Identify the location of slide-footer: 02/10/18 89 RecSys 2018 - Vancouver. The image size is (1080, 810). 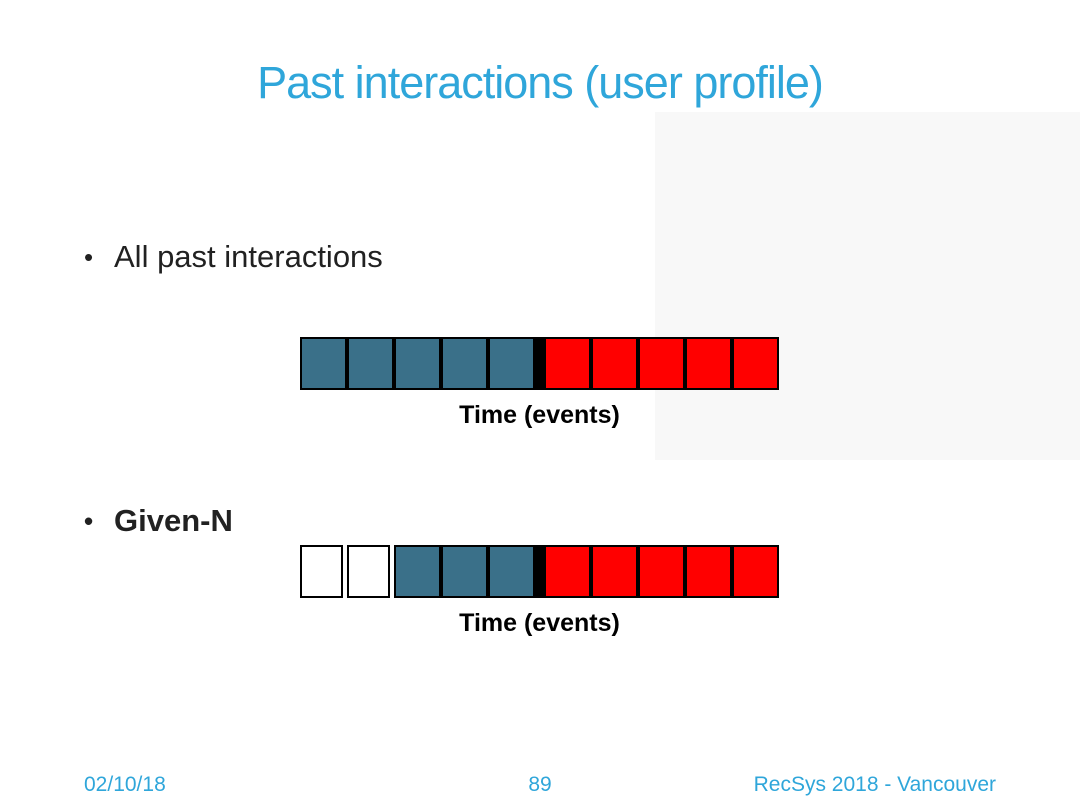
(540, 789).